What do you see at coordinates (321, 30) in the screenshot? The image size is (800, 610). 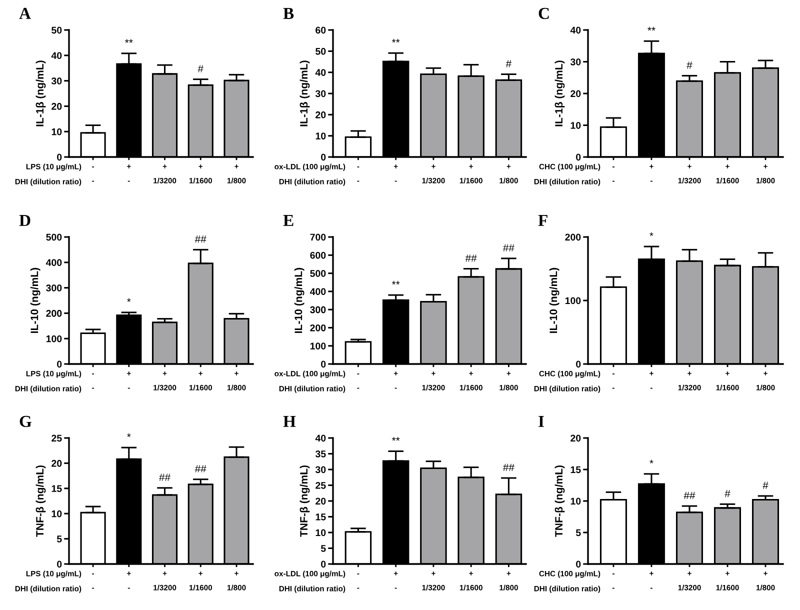 I see `y-tick-label: 60` at bounding box center [321, 30].